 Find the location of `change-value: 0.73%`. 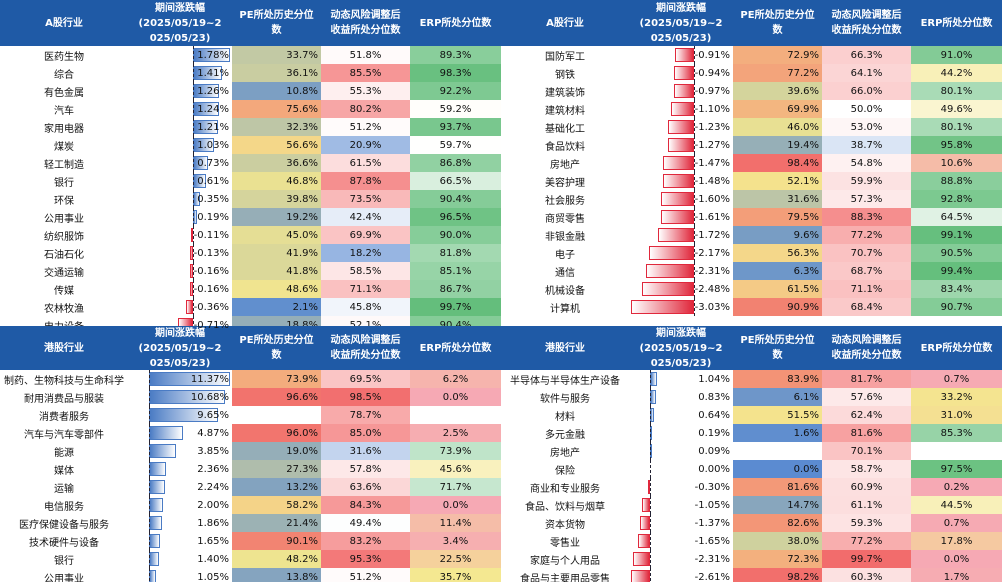

change-value: 0.73% is located at coordinates (213, 163).